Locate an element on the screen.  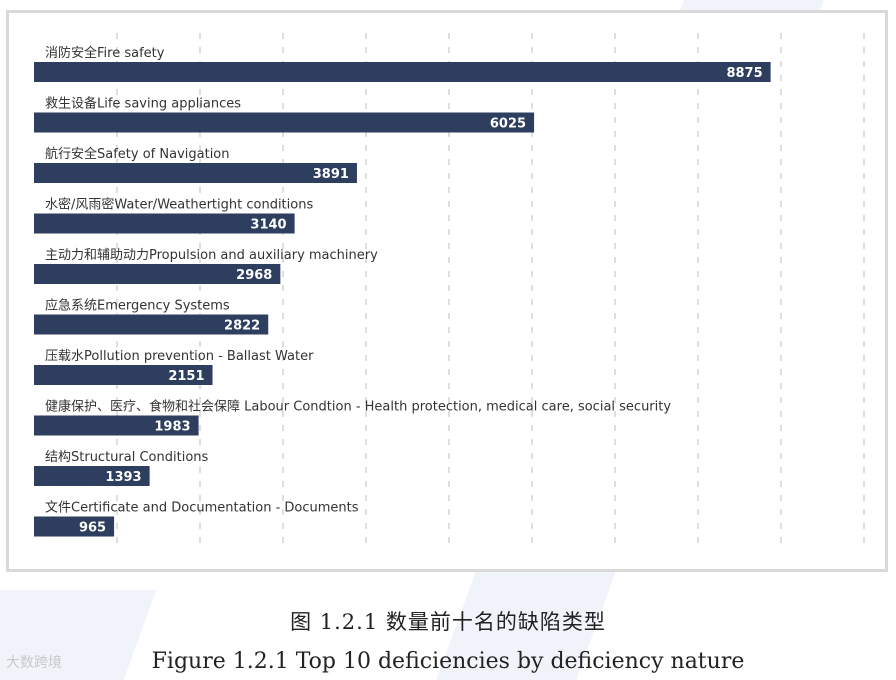
category-label: 结构Structural Conditions is located at coordinates (127, 457).